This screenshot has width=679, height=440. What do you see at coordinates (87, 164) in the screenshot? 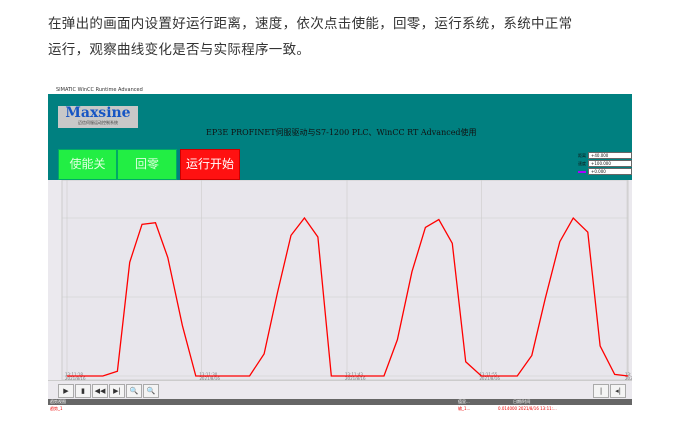
I see `enable-button: 使能关` at bounding box center [87, 164].